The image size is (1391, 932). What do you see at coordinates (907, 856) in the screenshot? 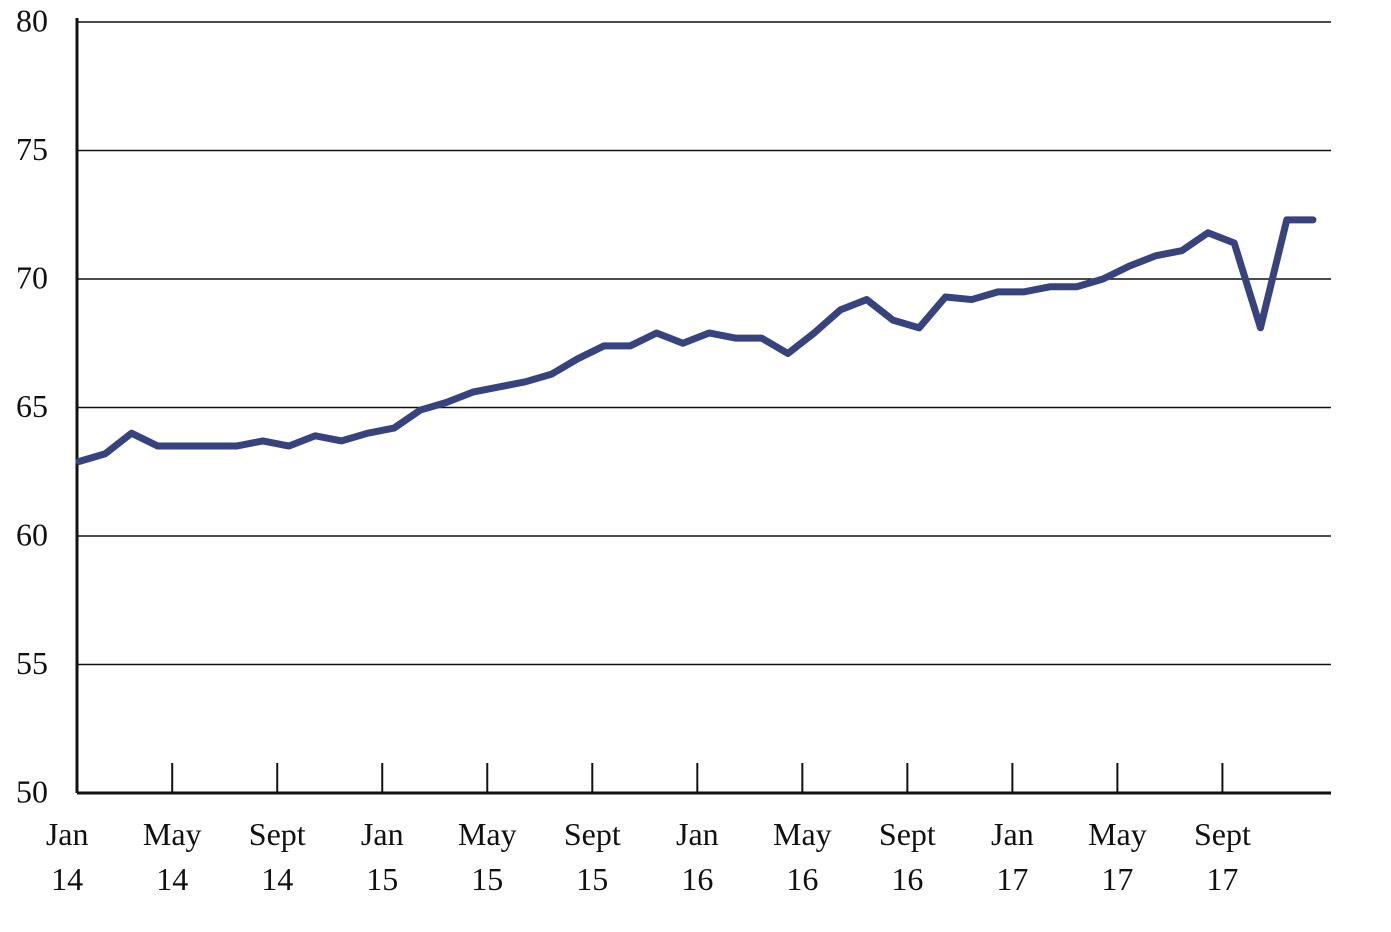
I see `x-tick-label: Sept 16` at bounding box center [907, 856].